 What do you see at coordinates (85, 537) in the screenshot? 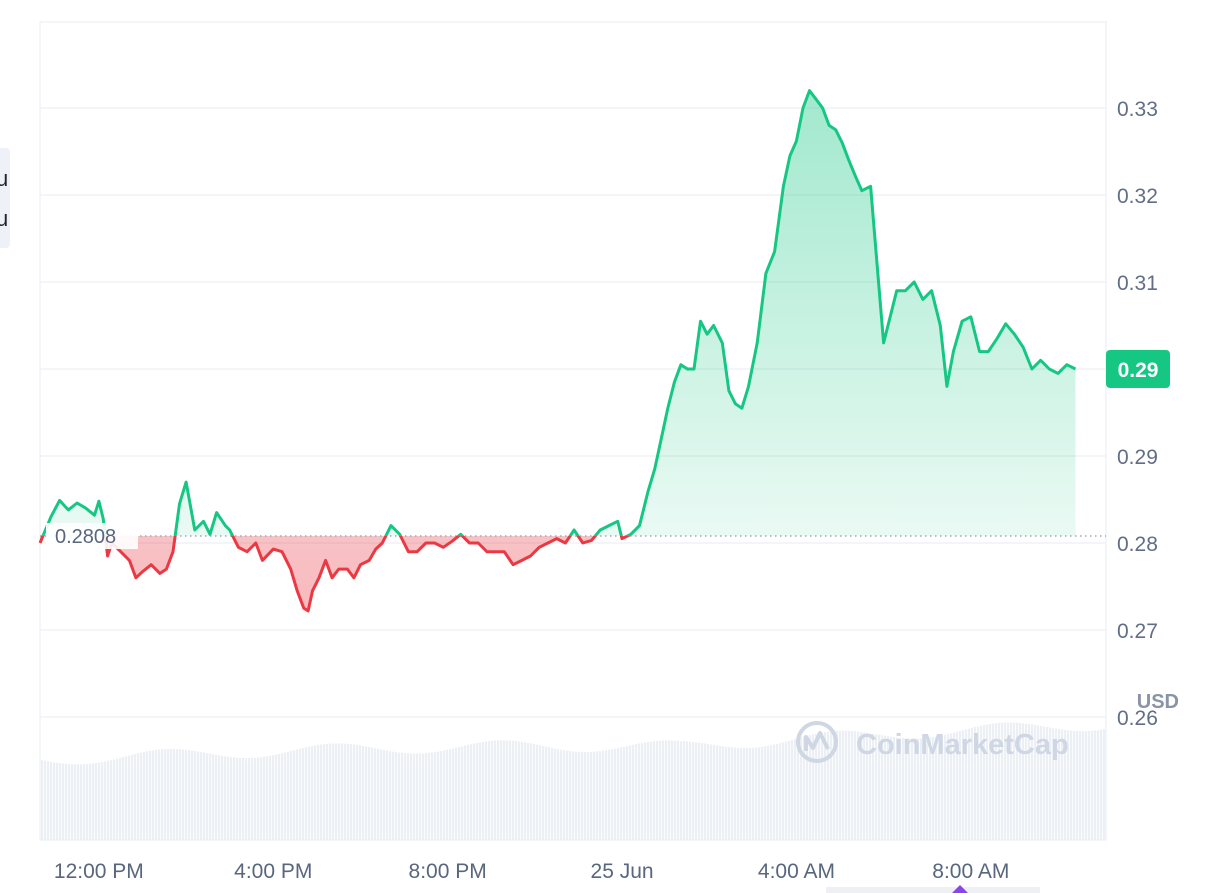
I see `svg-text: 0.2808` at bounding box center [85, 537].